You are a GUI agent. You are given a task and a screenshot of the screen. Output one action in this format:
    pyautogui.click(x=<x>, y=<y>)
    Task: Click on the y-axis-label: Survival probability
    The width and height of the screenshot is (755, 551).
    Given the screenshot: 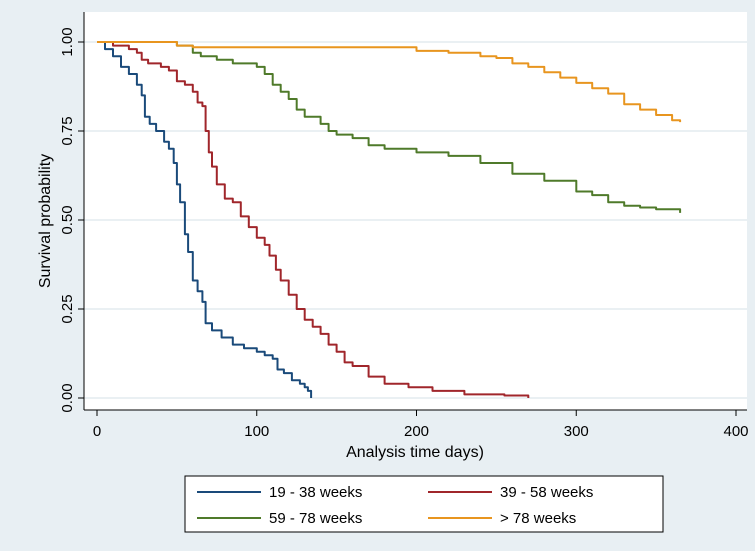 What is the action you would take?
    pyautogui.click(x=45, y=221)
    